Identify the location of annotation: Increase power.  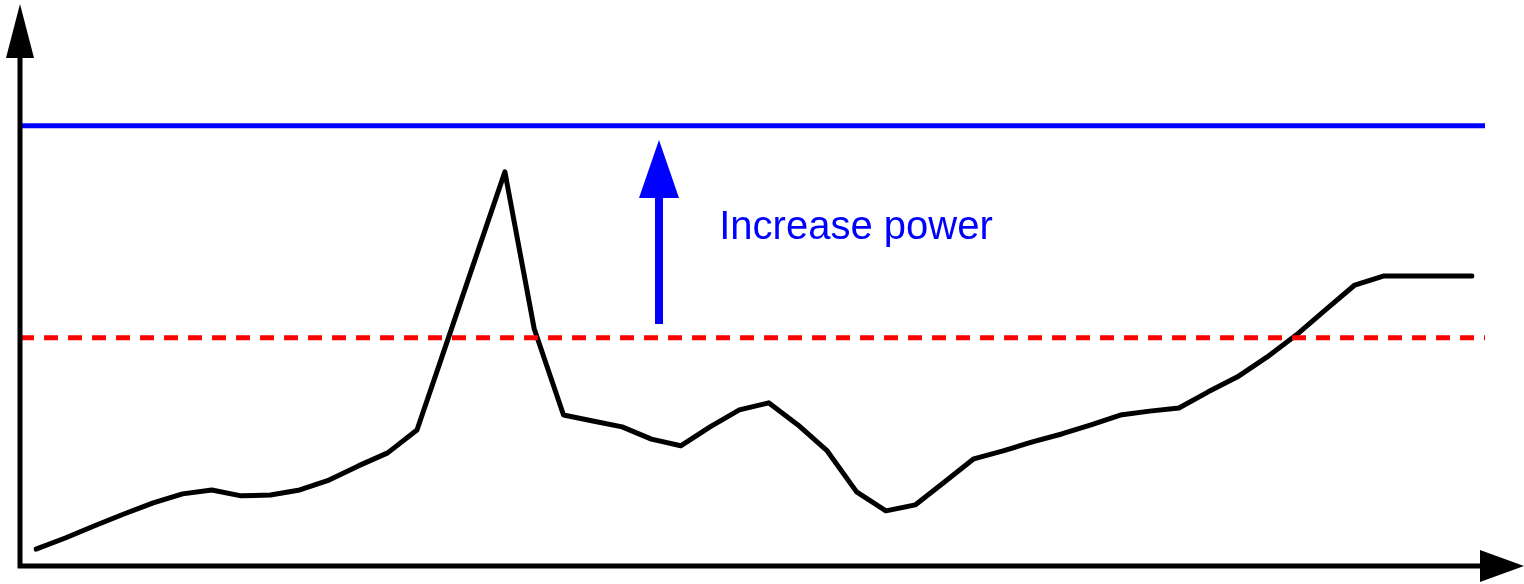
(856, 225).